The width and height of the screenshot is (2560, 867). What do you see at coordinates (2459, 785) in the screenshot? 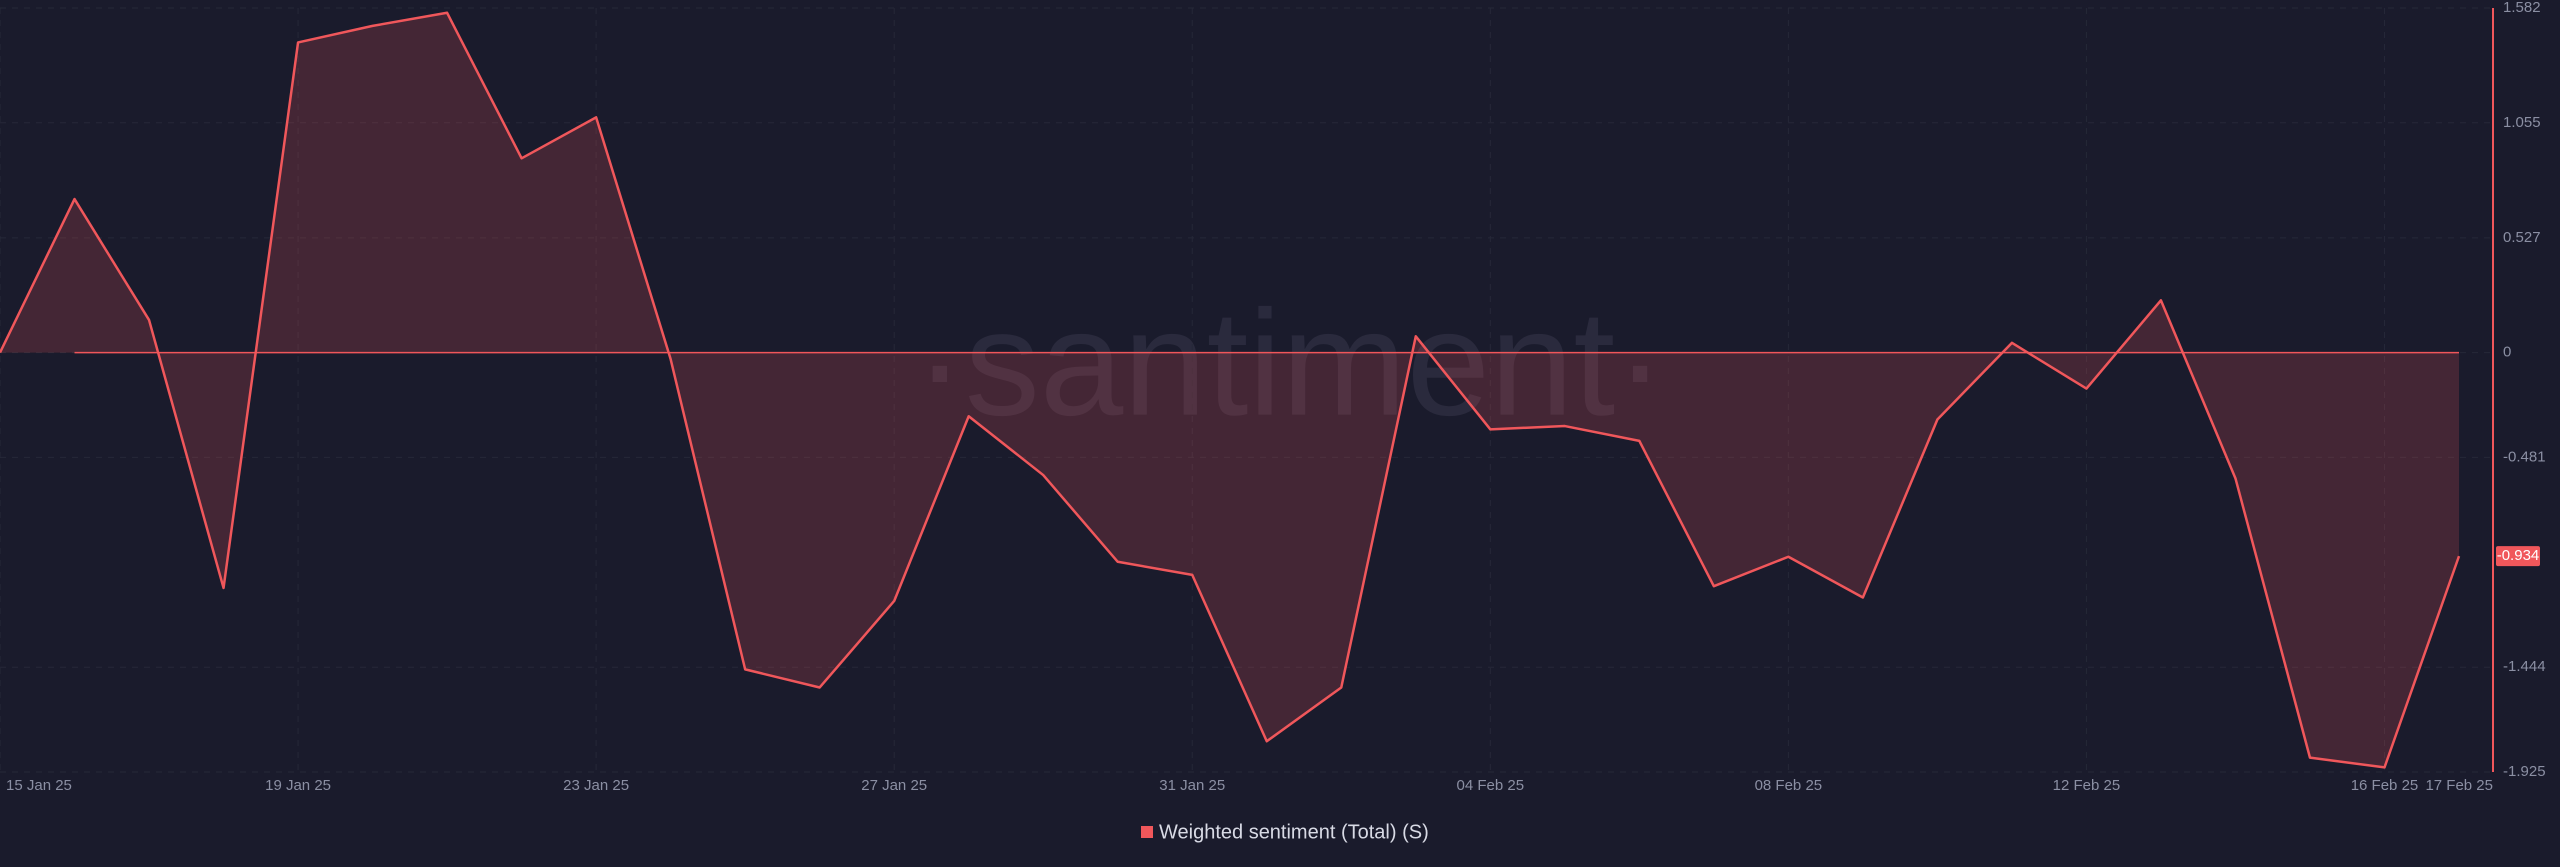
I see `x-tick-label: 17 Feb 25` at bounding box center [2459, 785].